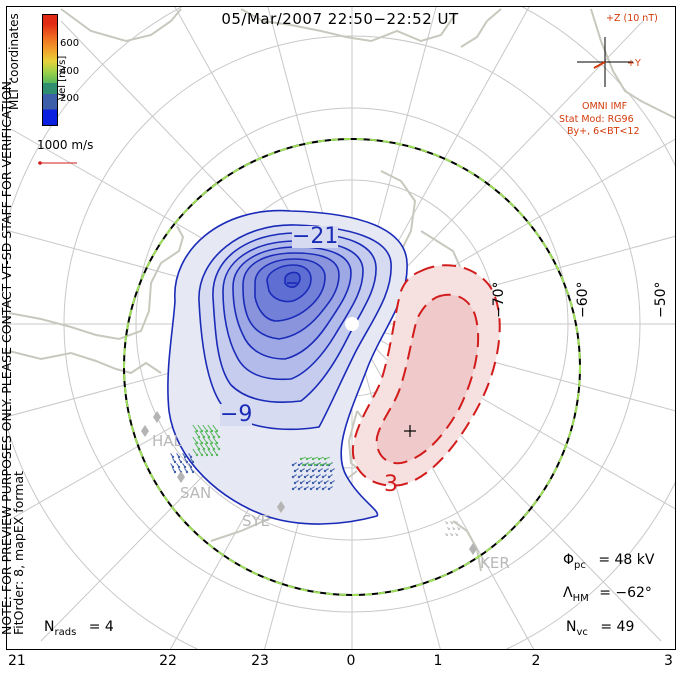 This screenshot has height=674, width=680. I want to click on velocity-reference-label: 1000 m/s, so click(65, 145).